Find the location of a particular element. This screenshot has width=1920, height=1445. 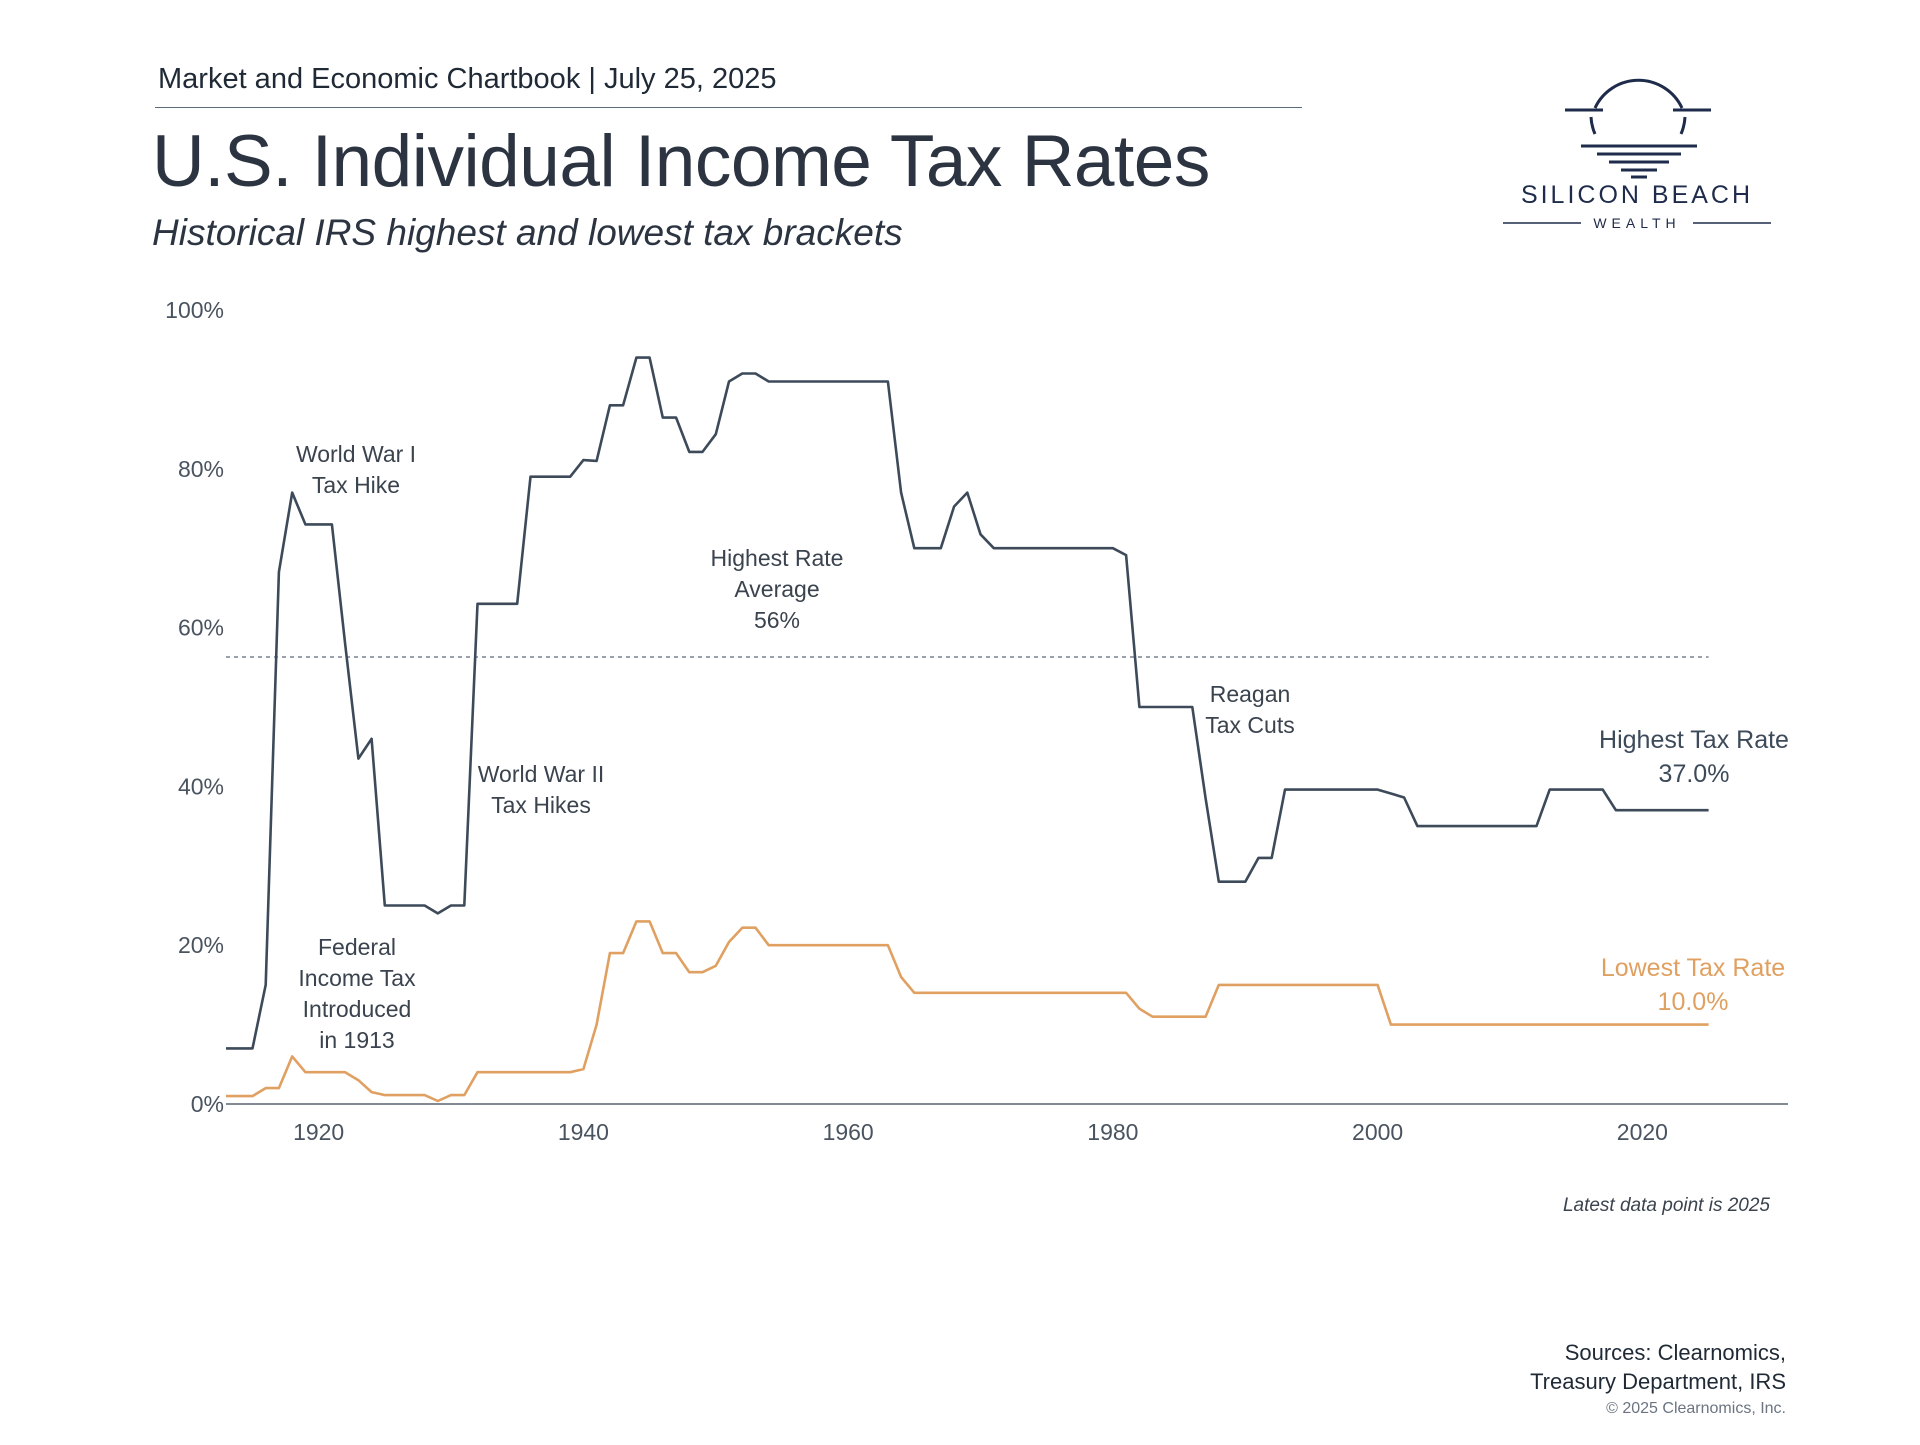

x-tick-label: 1980 is located at coordinates (1112, 1132).